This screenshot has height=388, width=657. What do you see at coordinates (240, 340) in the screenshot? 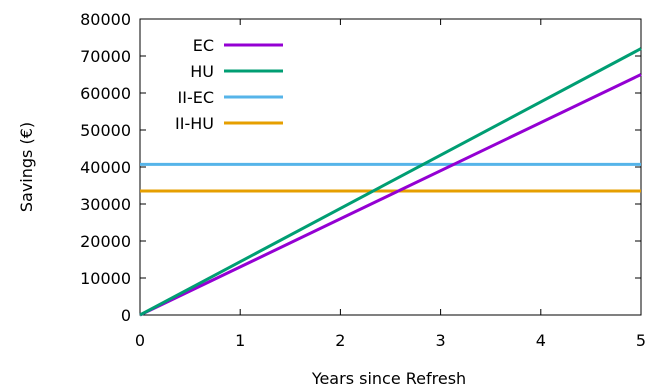
I see `x-tick-label: 1` at bounding box center [240, 340].